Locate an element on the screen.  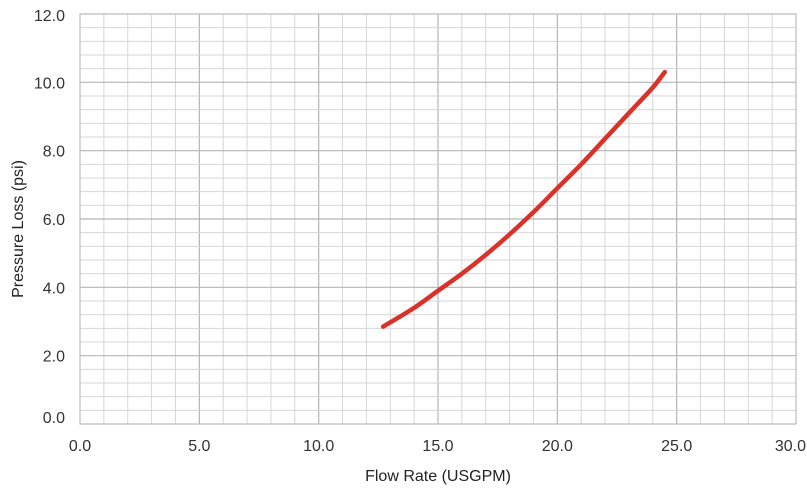
x-tick-label: 30.0 is located at coordinates (790, 446).